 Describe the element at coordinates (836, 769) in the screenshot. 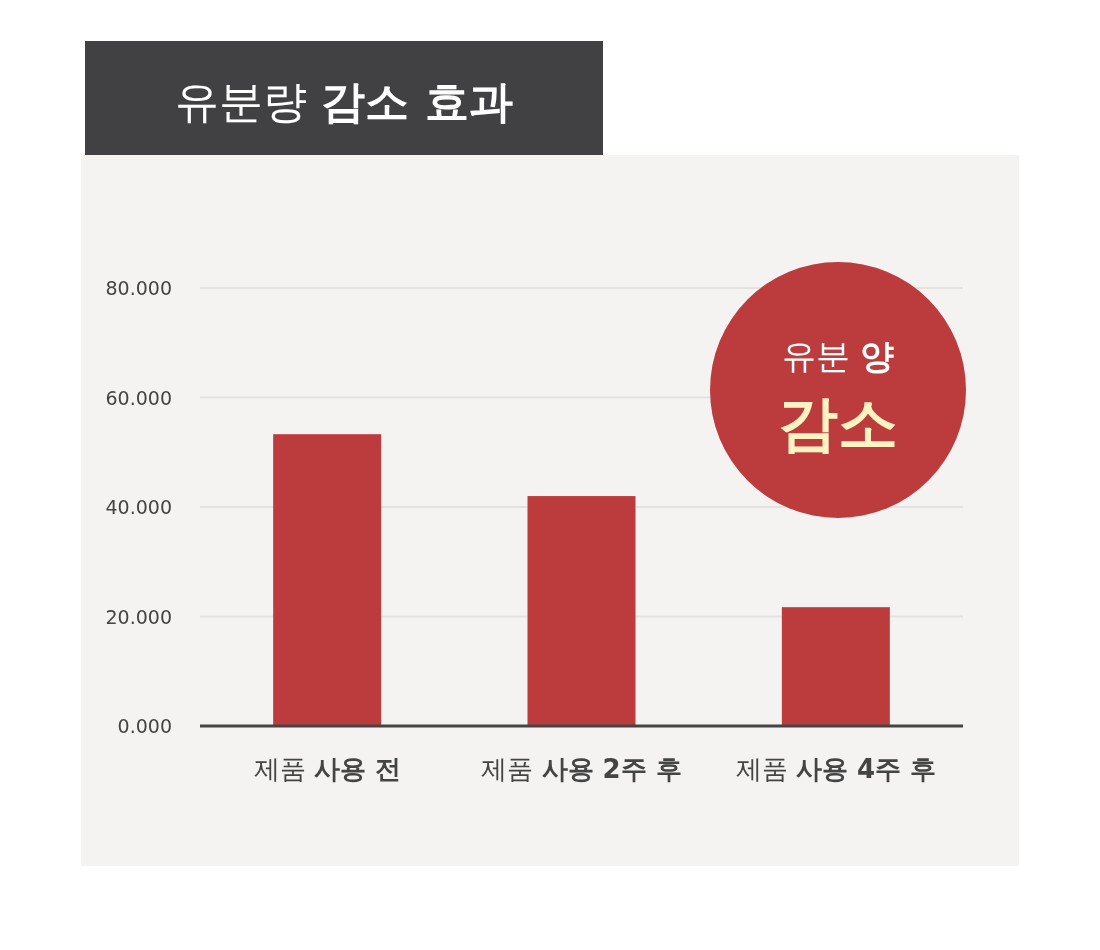

I see `x-tick-label: 제품 사용 4주 후` at that location.